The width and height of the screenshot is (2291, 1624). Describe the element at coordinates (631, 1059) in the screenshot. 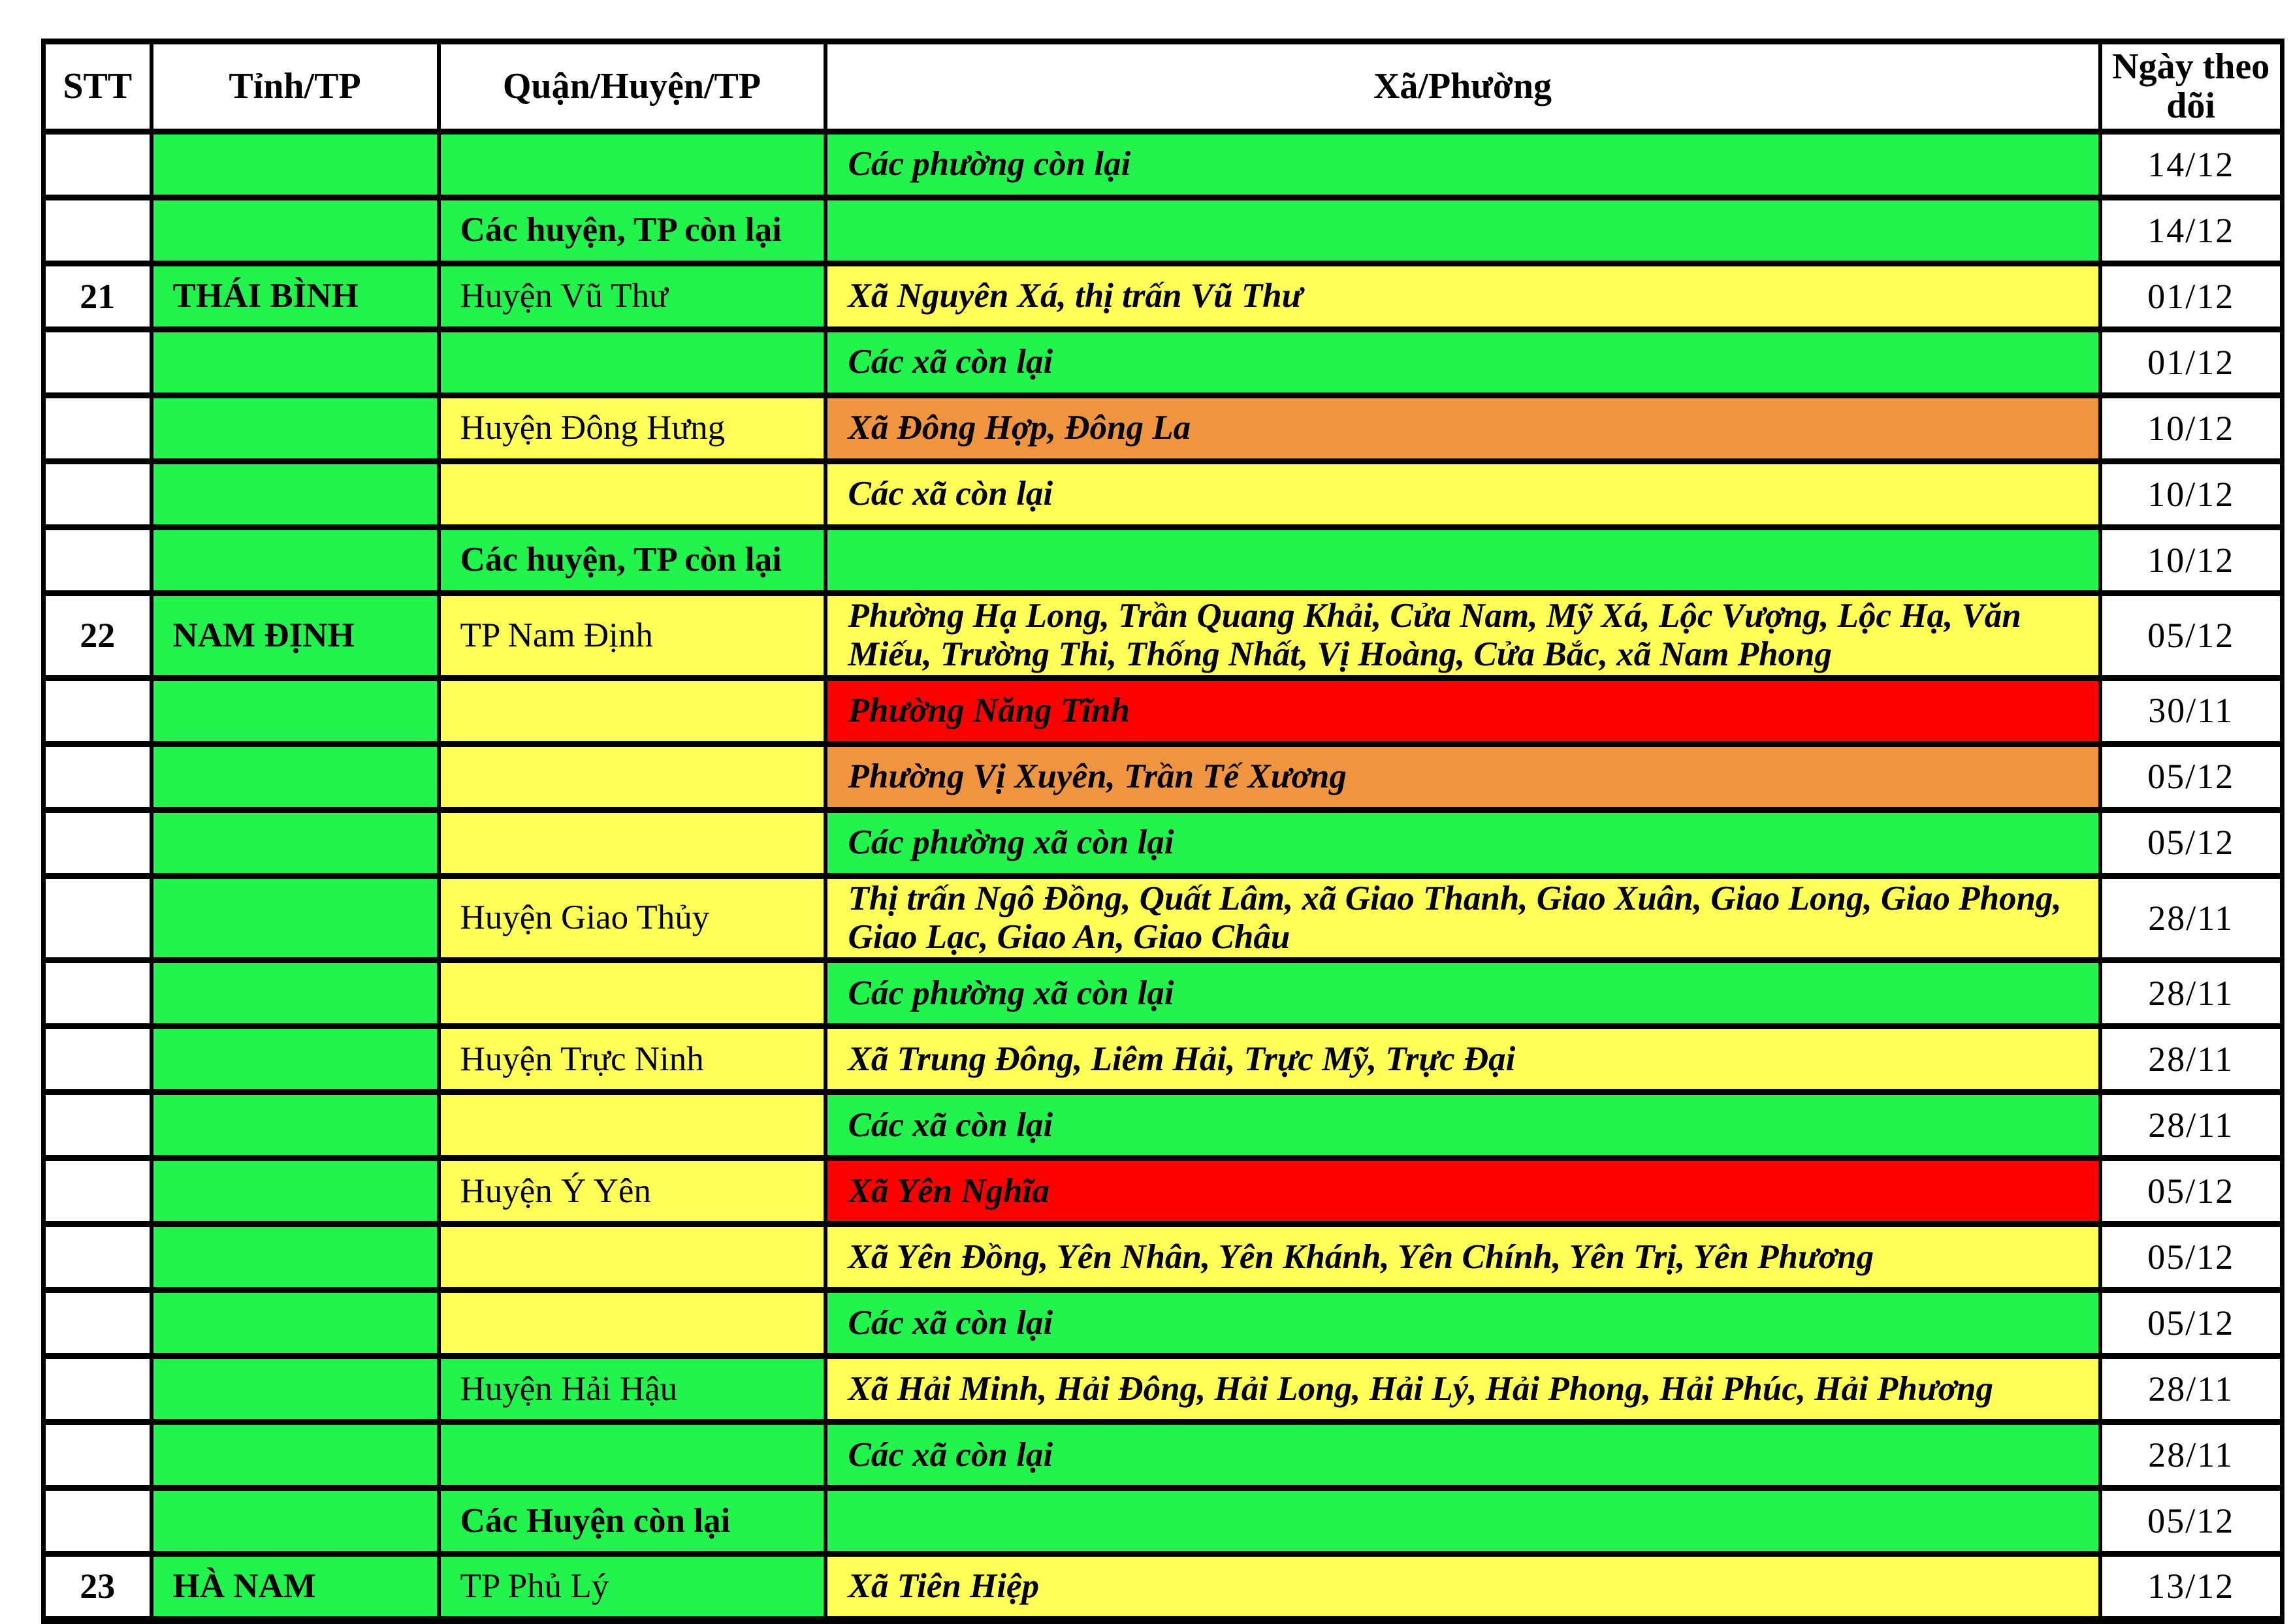

I see `cell-district: Huyện Trực Ninh` at that location.